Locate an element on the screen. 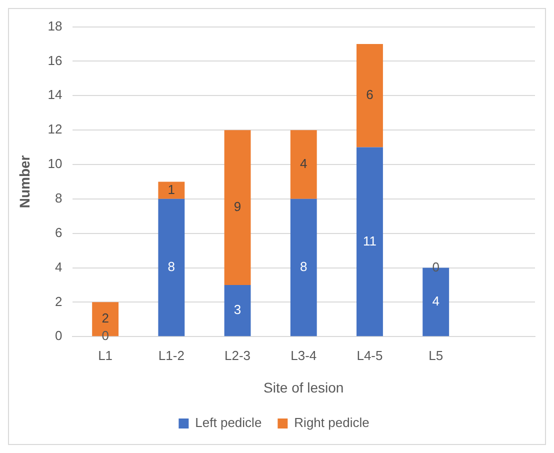 The width and height of the screenshot is (554, 453). y-tick-label: 18 is located at coordinates (55, 26).